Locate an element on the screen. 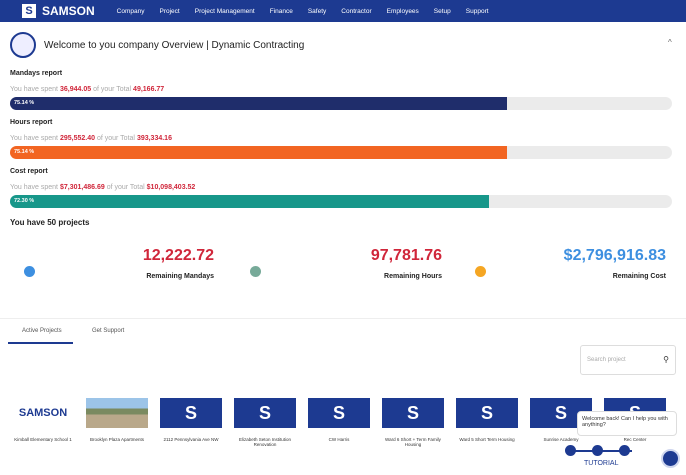  logo: S is located at coordinates (29, 11).